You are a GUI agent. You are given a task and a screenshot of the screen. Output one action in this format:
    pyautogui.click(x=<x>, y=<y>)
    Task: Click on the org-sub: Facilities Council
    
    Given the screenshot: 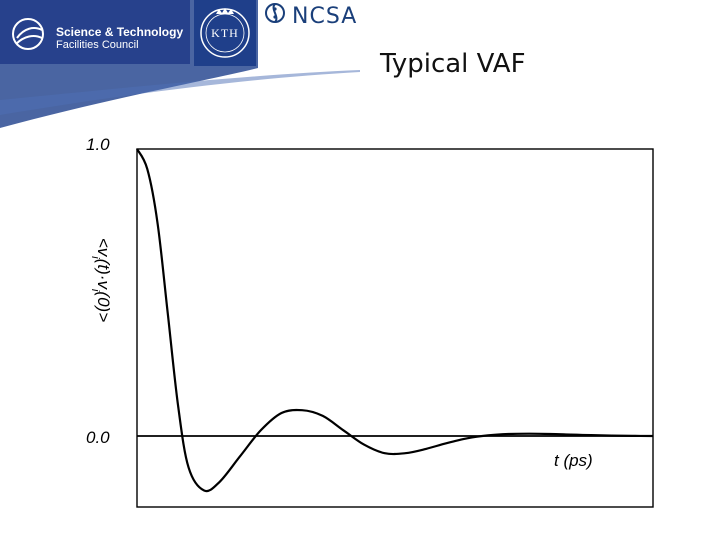 What is the action you would take?
    pyautogui.click(x=97, y=45)
    